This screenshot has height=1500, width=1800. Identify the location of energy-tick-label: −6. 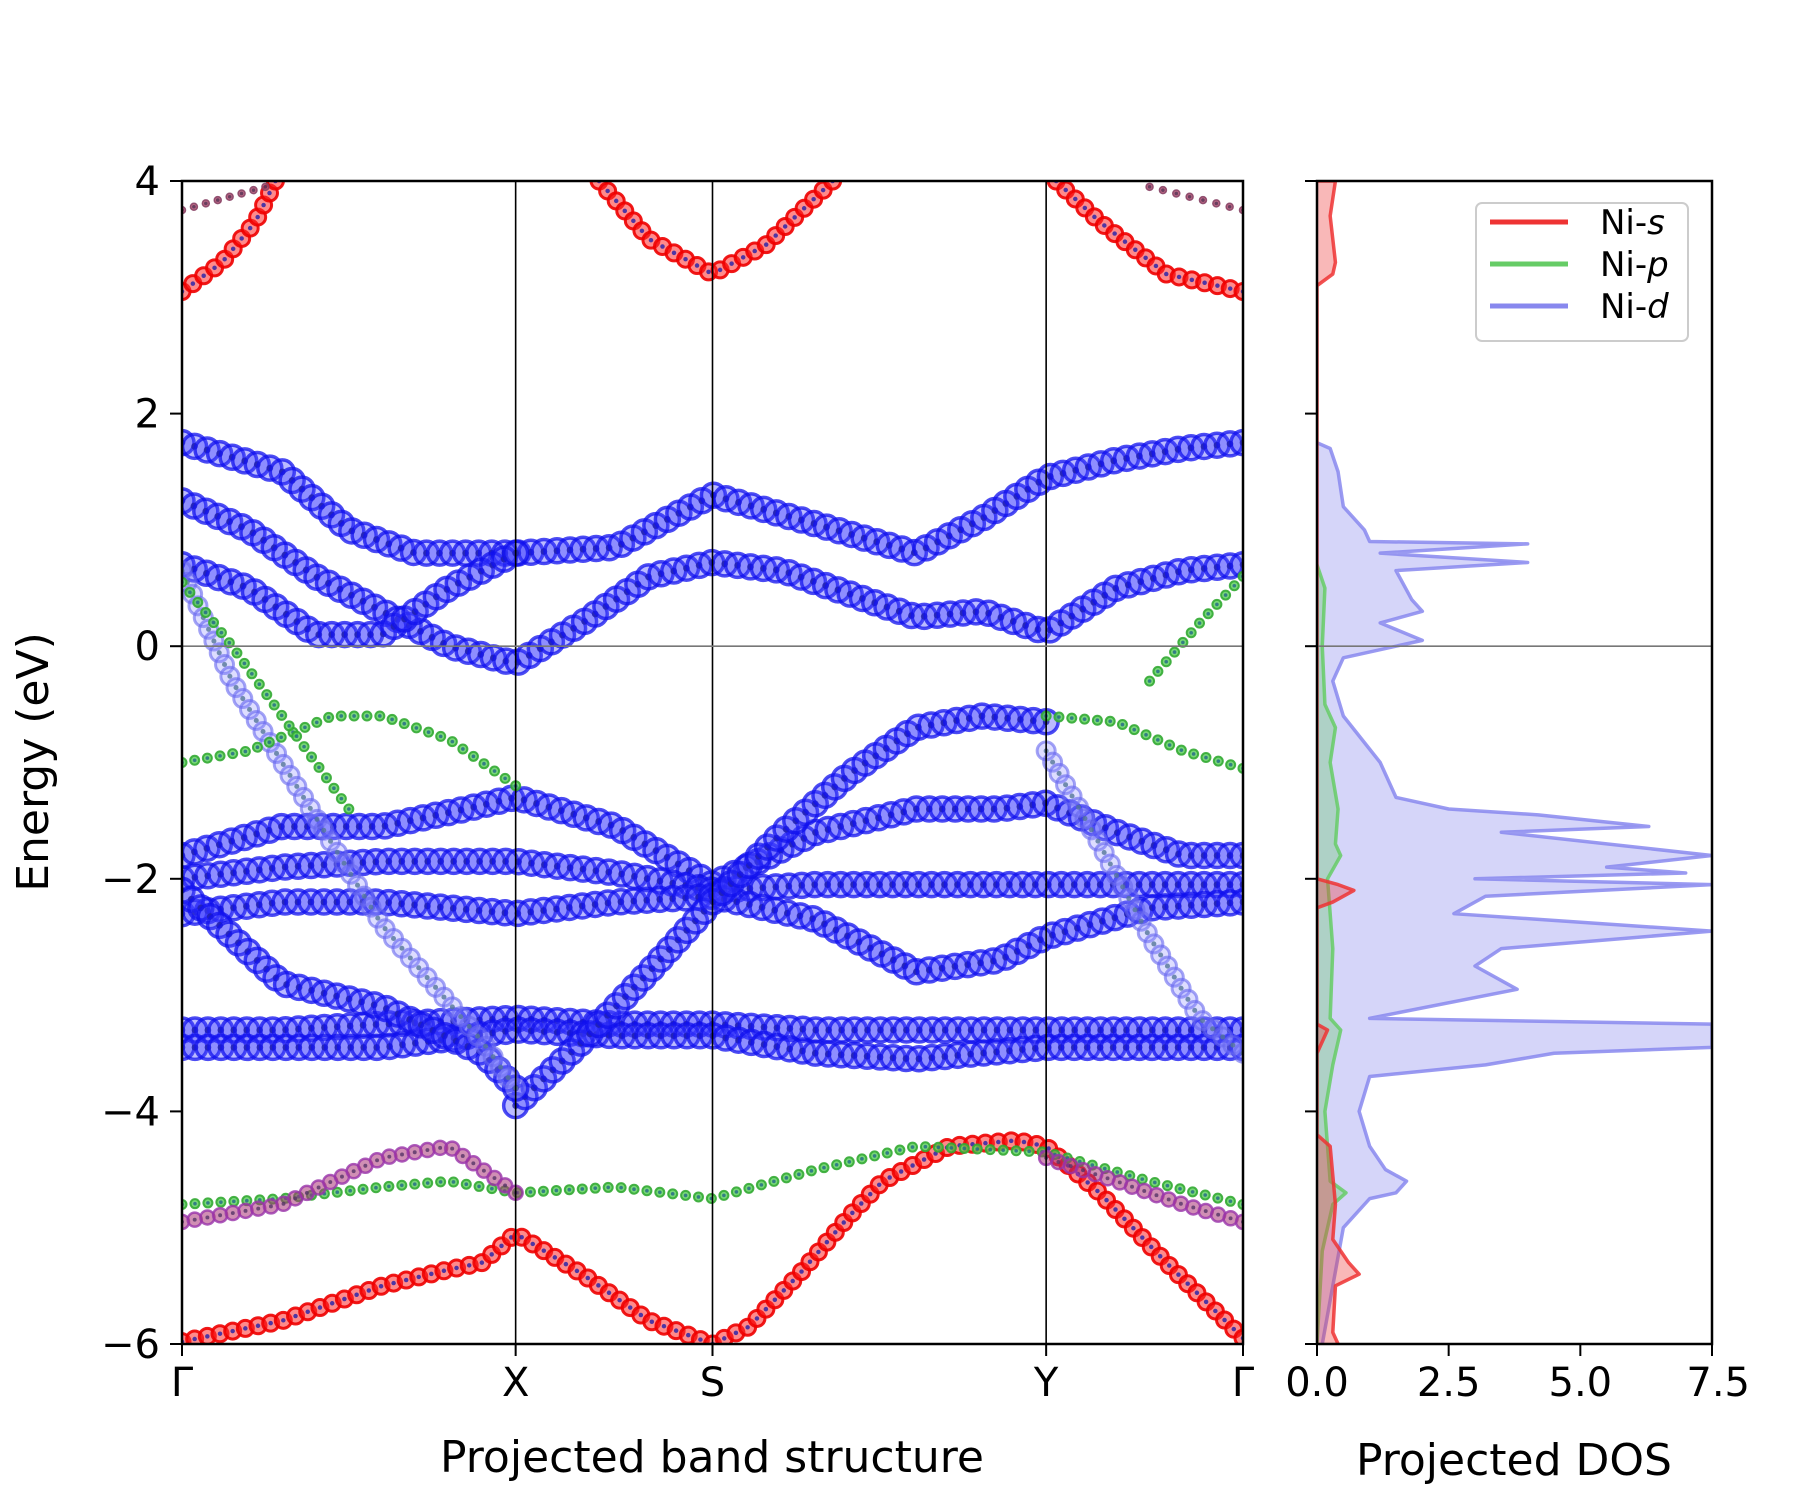
(130, 1345).